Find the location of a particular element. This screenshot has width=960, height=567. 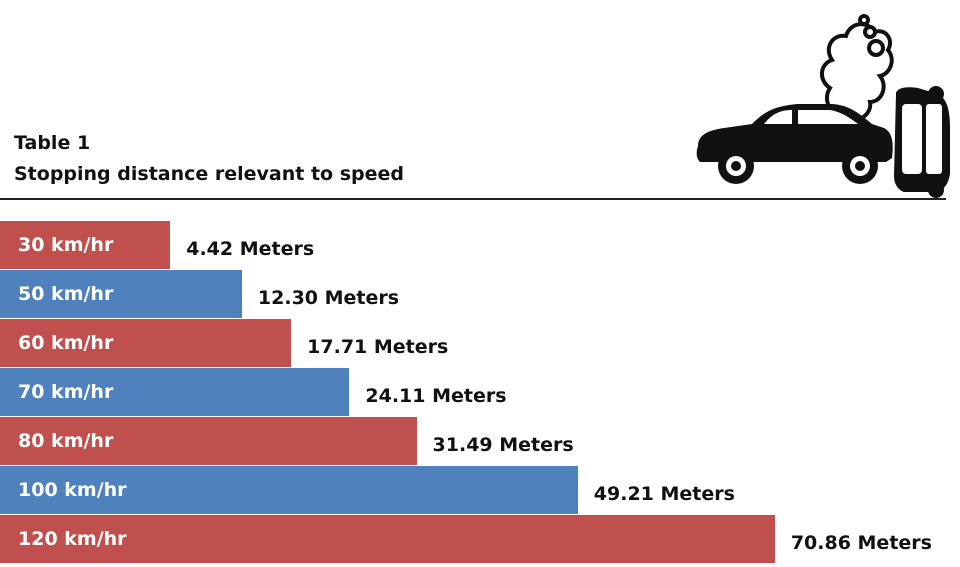

car-crash-icon is located at coordinates (822, 105).